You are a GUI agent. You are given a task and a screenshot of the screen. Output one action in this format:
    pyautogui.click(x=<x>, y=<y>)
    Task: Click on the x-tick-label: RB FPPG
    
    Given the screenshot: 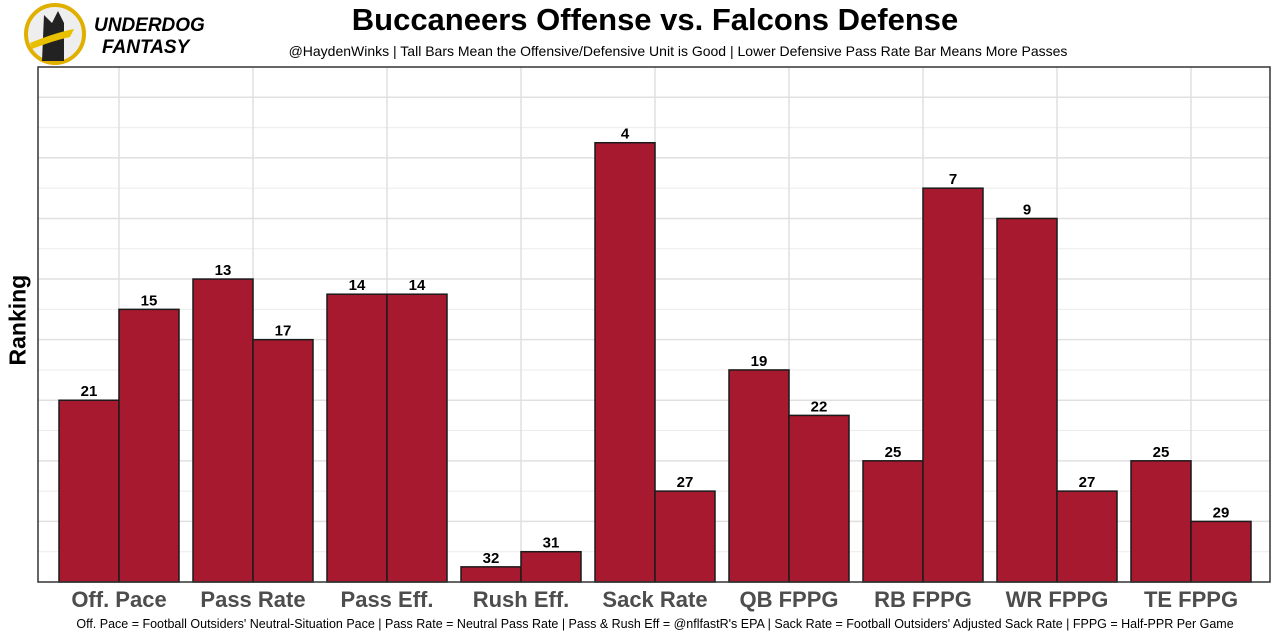 What is the action you would take?
    pyautogui.click(x=923, y=599)
    